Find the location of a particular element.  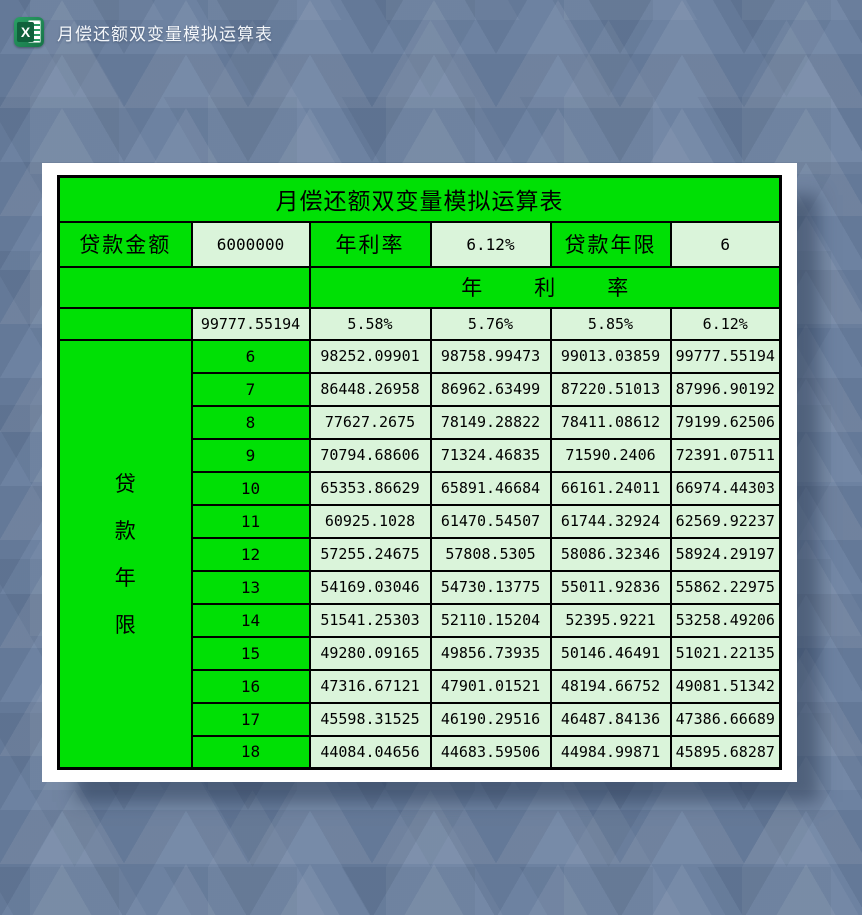

value-cell: 52110.15204 is located at coordinates (490, 620).